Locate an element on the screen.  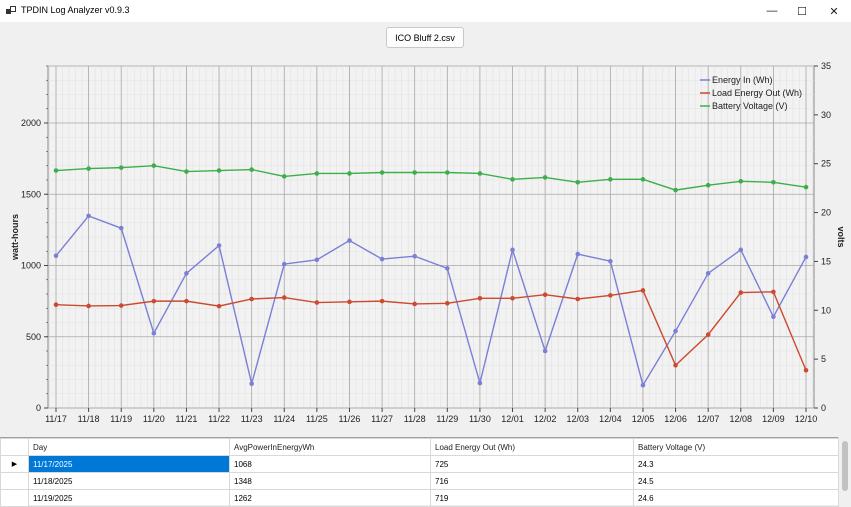
table-cell: 725 is located at coordinates (532, 464).